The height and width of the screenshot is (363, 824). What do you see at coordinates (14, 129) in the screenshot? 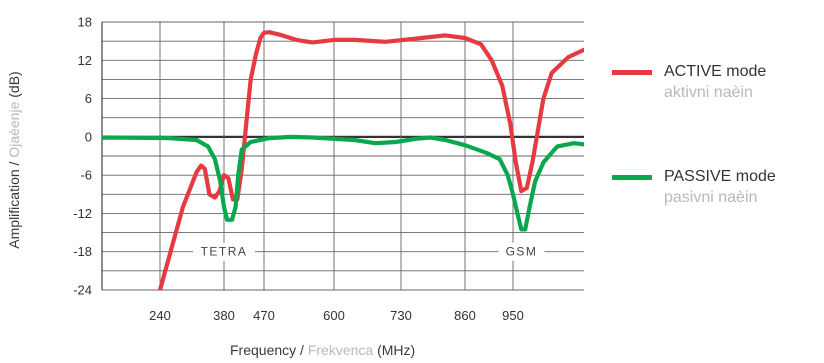
I see `y-label-sl: Ojaèenje` at bounding box center [14, 129].